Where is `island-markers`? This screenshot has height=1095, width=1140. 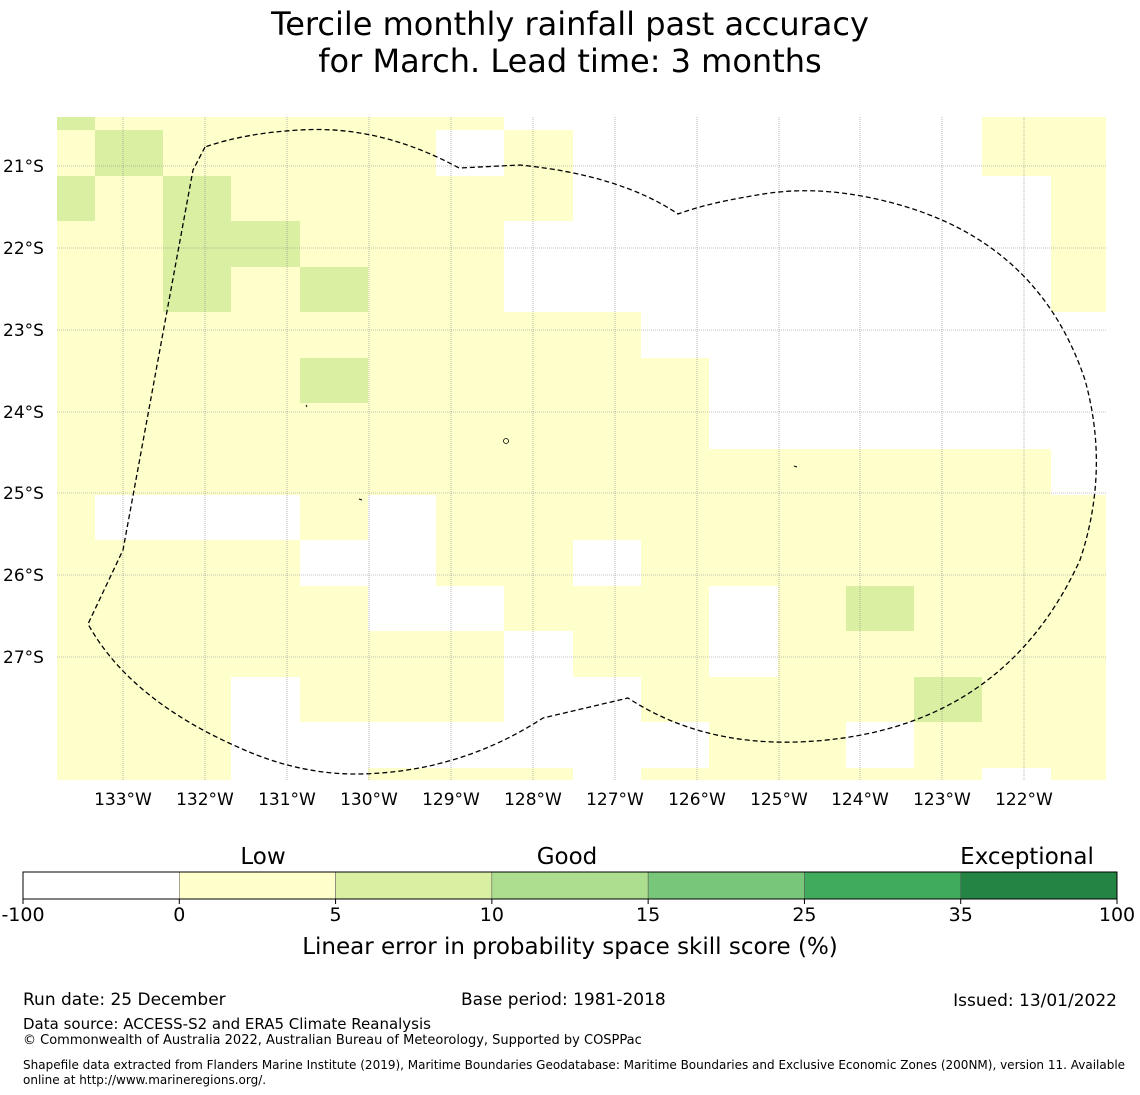
island-markers is located at coordinates (551, 452).